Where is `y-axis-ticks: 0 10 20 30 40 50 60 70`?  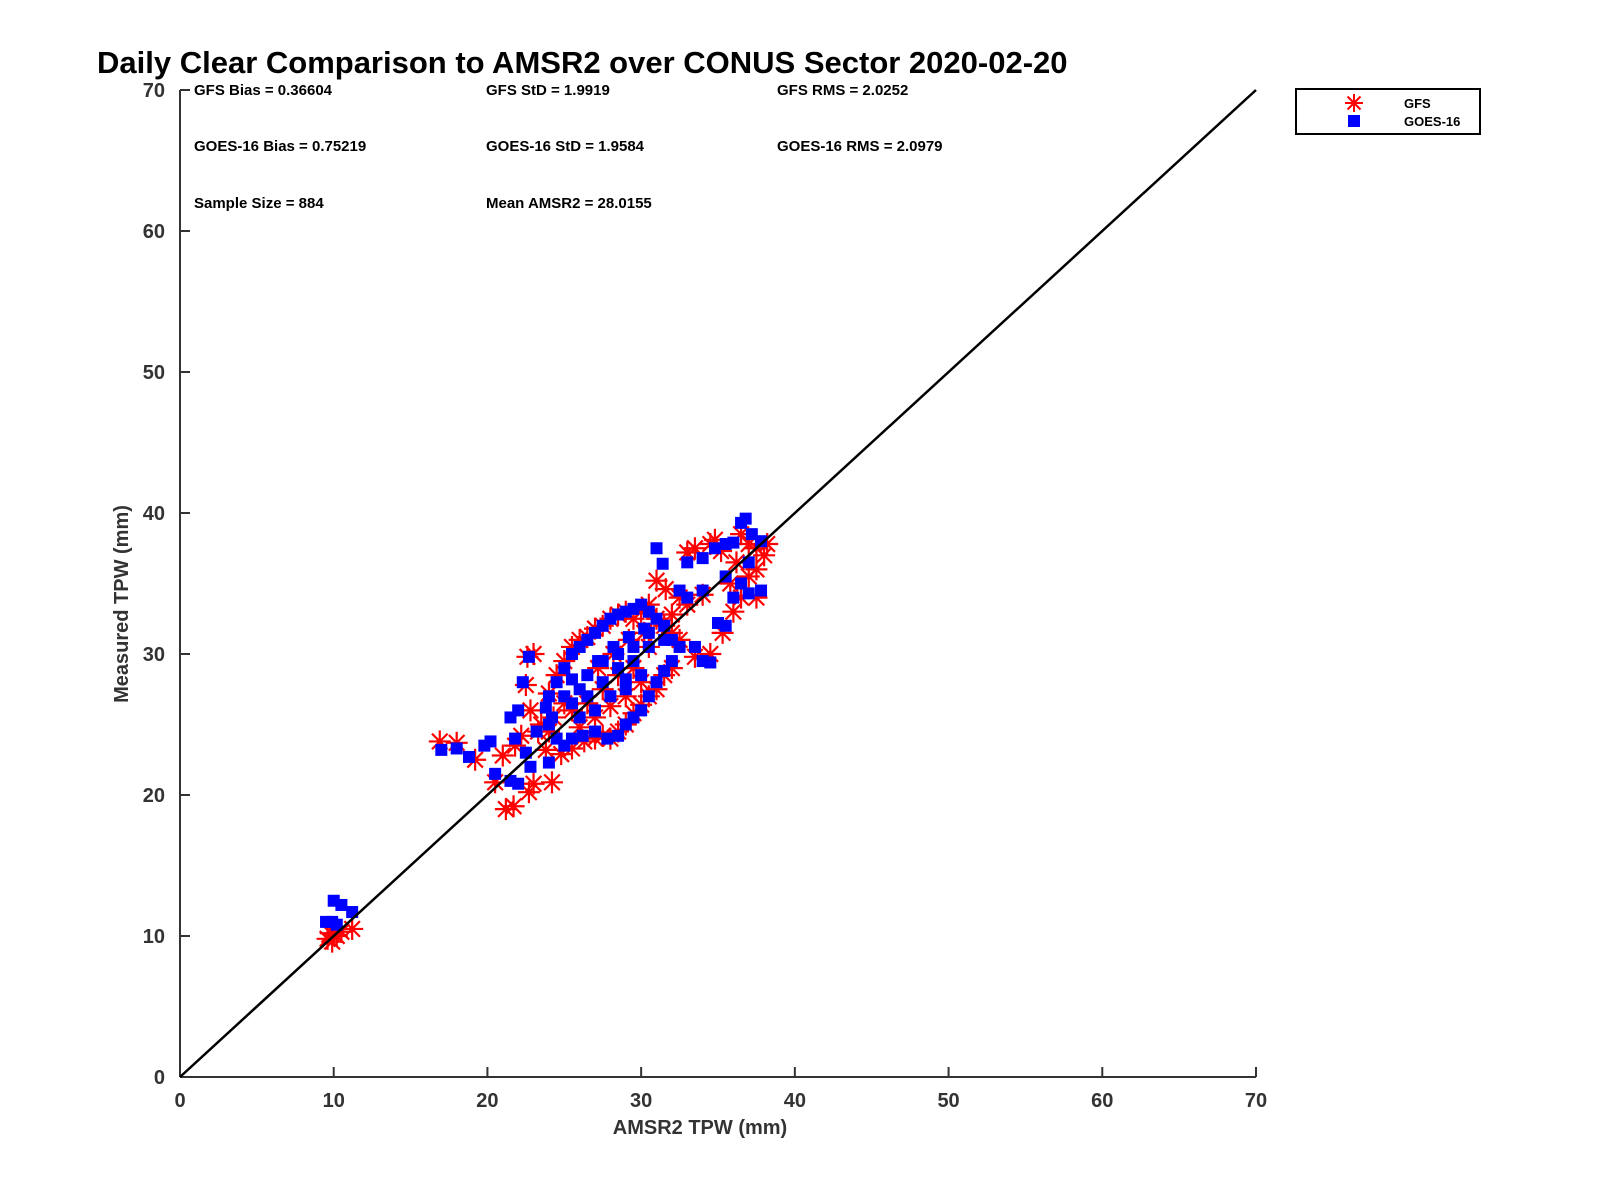 y-axis-ticks: 0 10 20 30 40 50 60 70 is located at coordinates (166, 584).